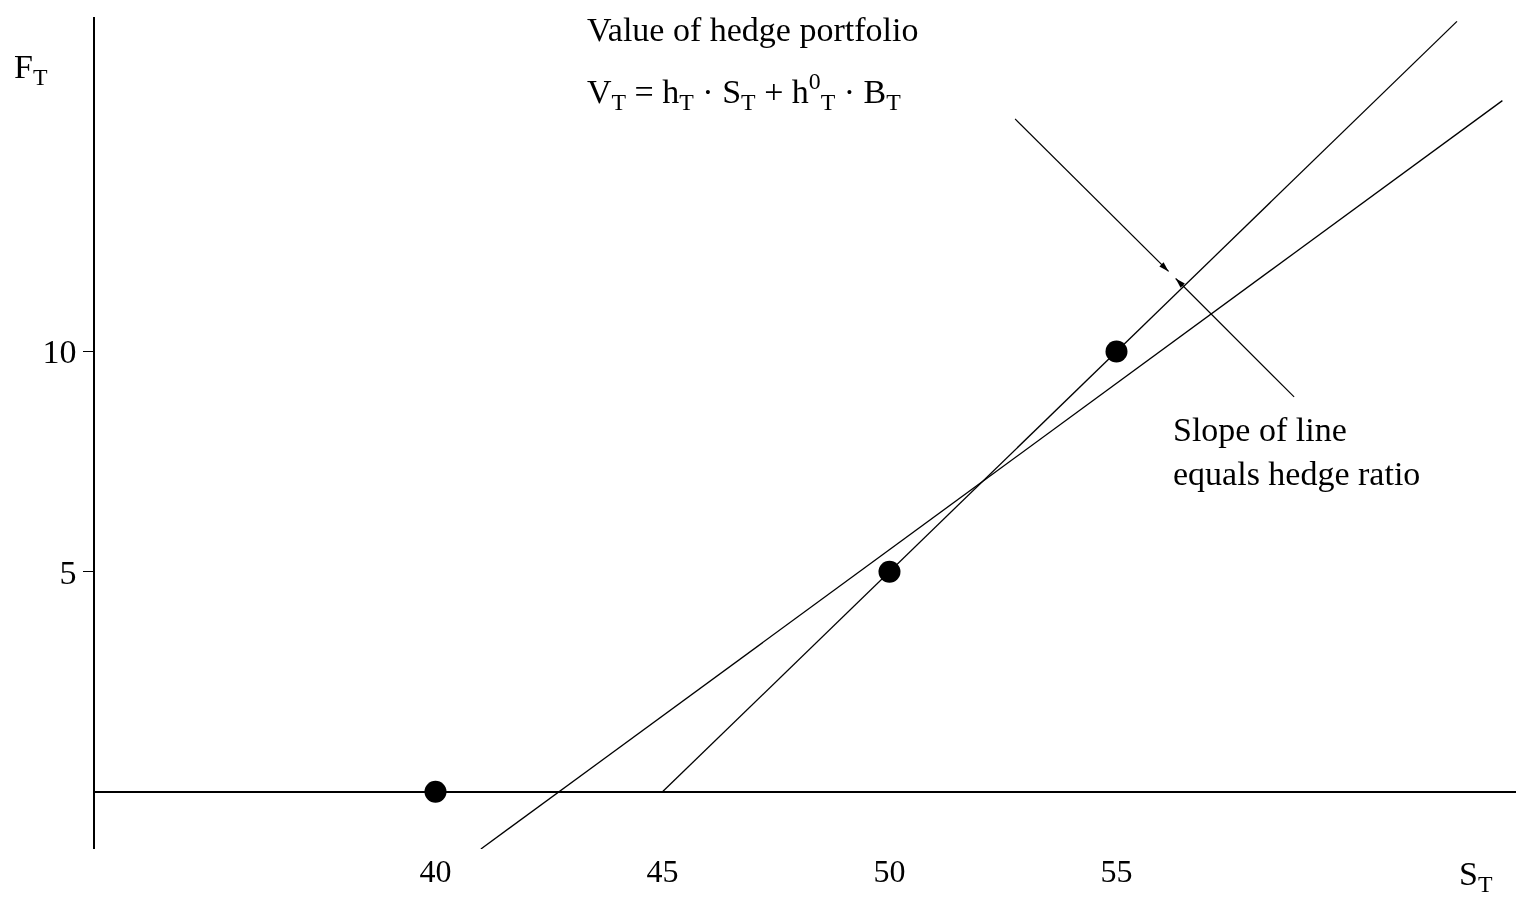 The width and height of the screenshot is (1519, 899). What do you see at coordinates (889, 871) in the screenshot?
I see `x-tick-label: 50` at bounding box center [889, 871].